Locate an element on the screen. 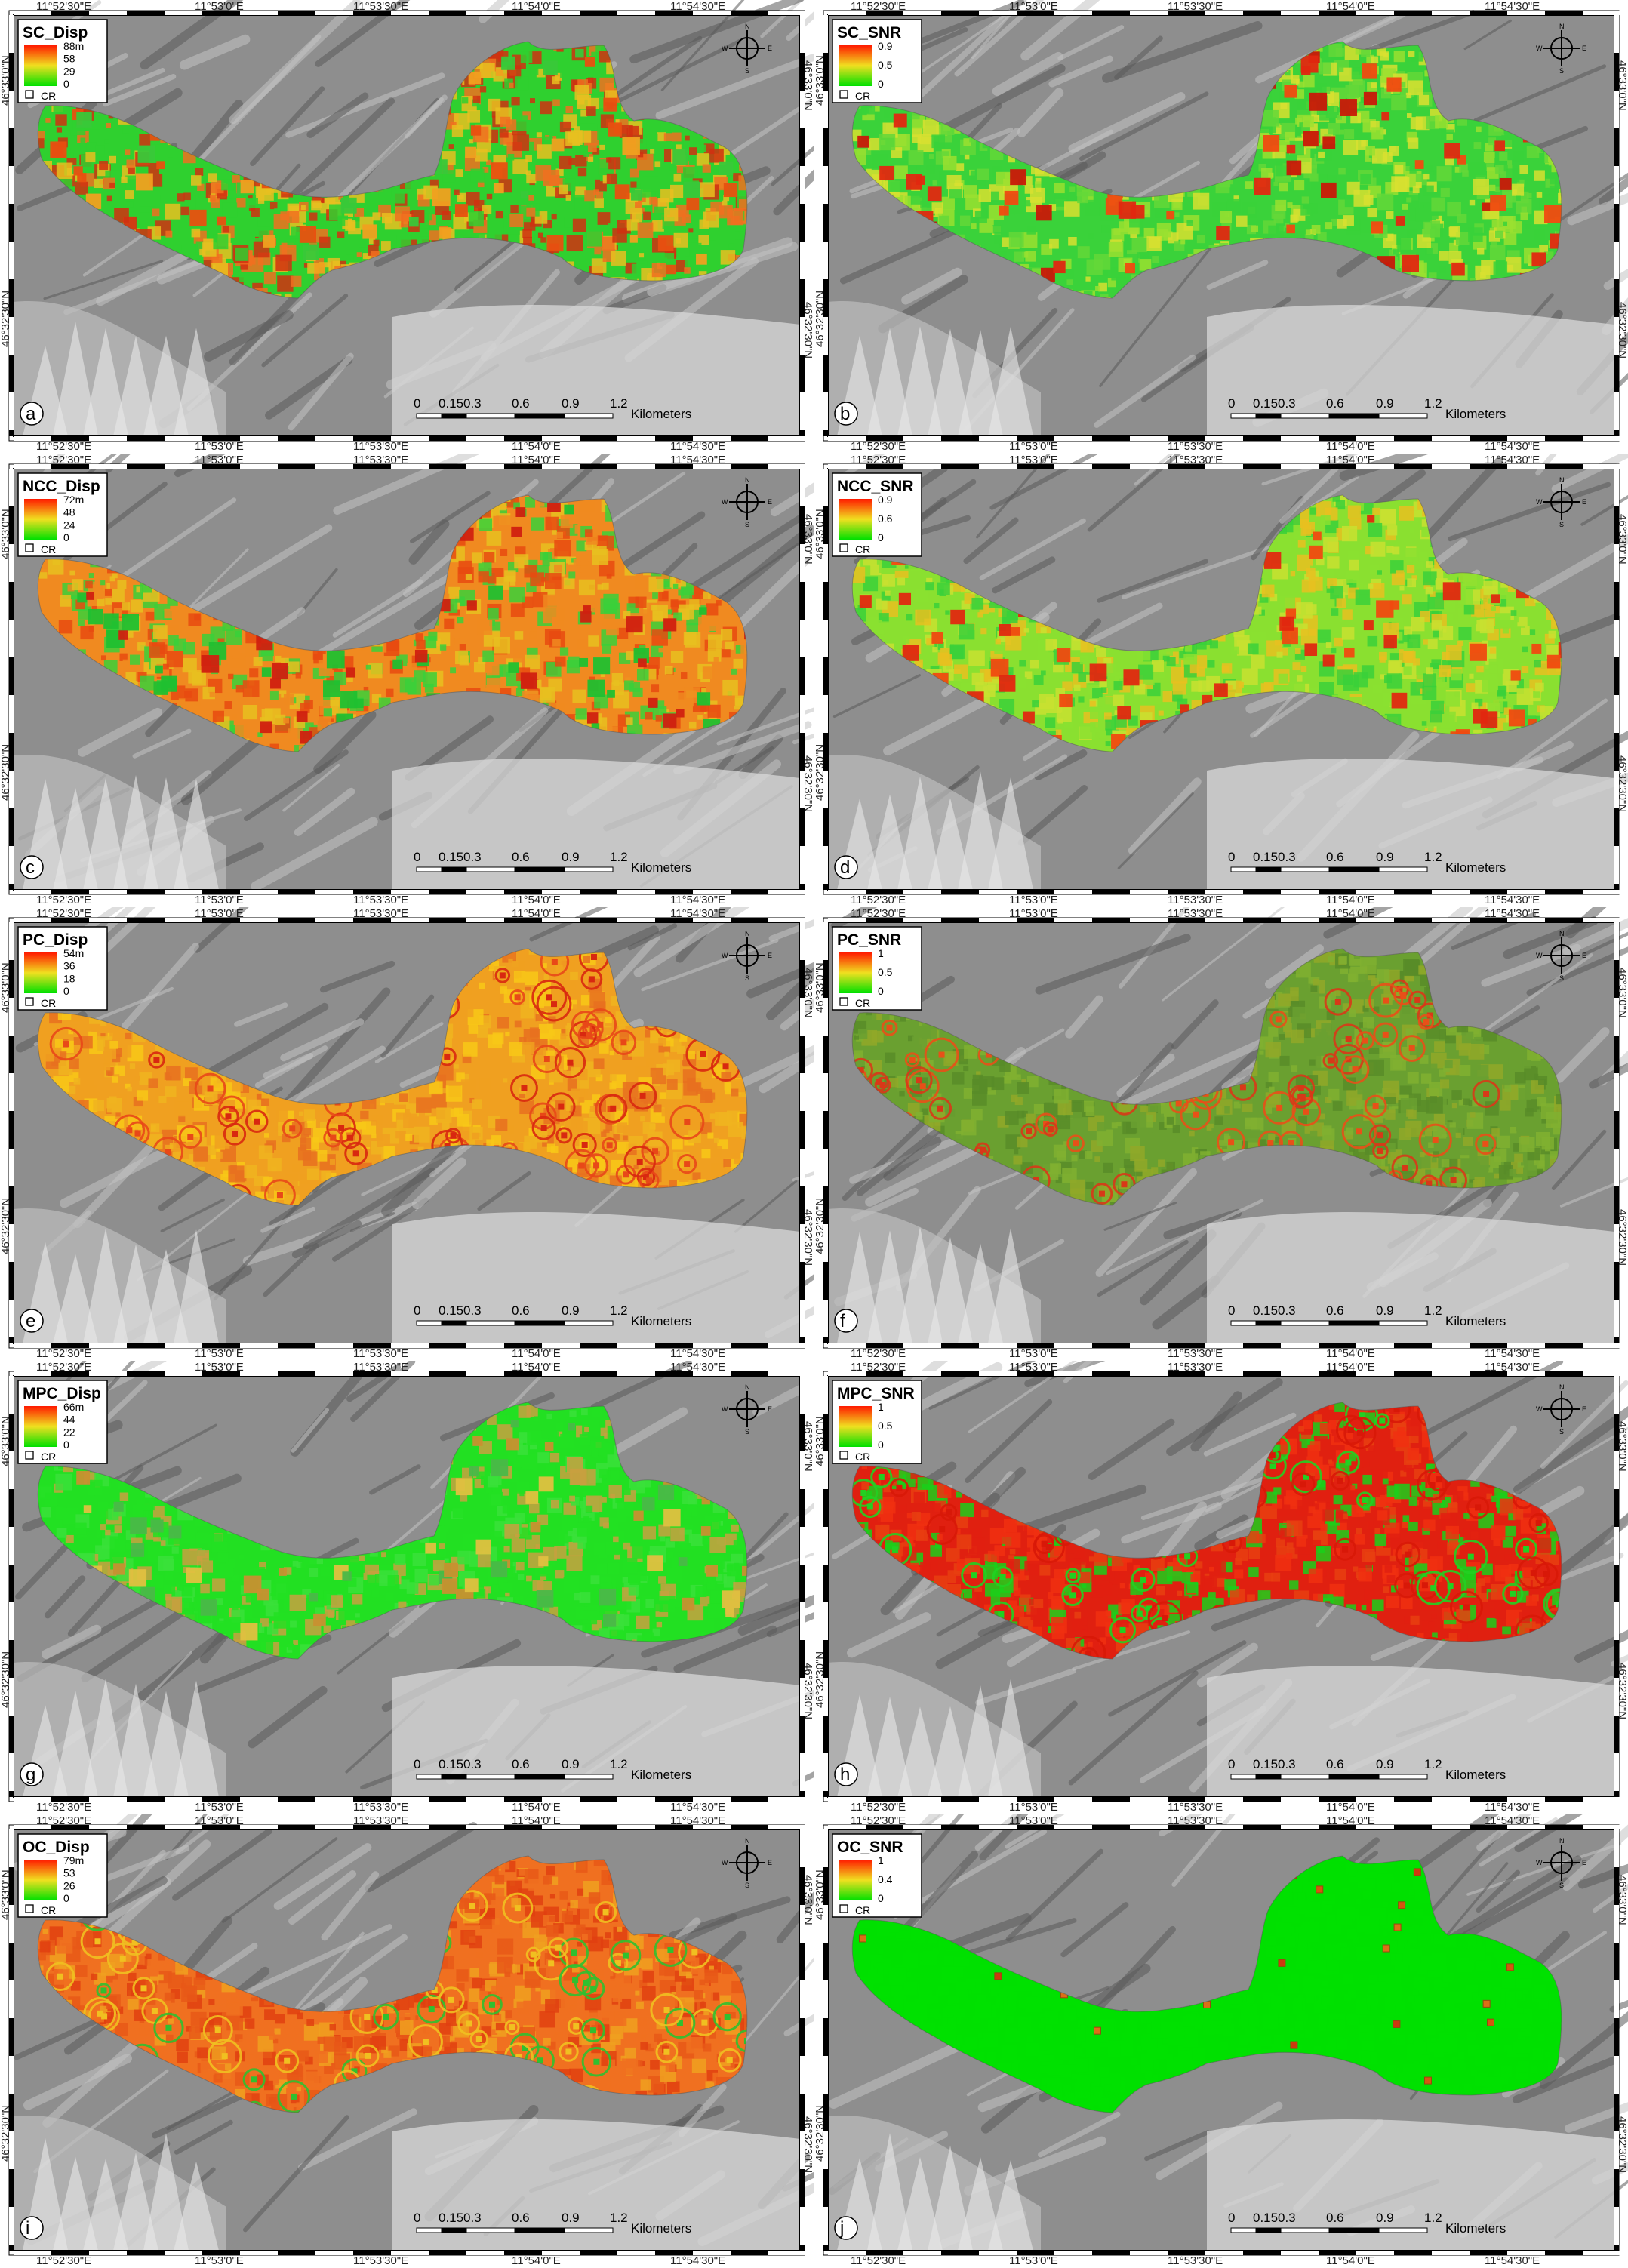 This screenshot has height=2268, width=1628. scale-tick: 1.2 is located at coordinates (619, 857).